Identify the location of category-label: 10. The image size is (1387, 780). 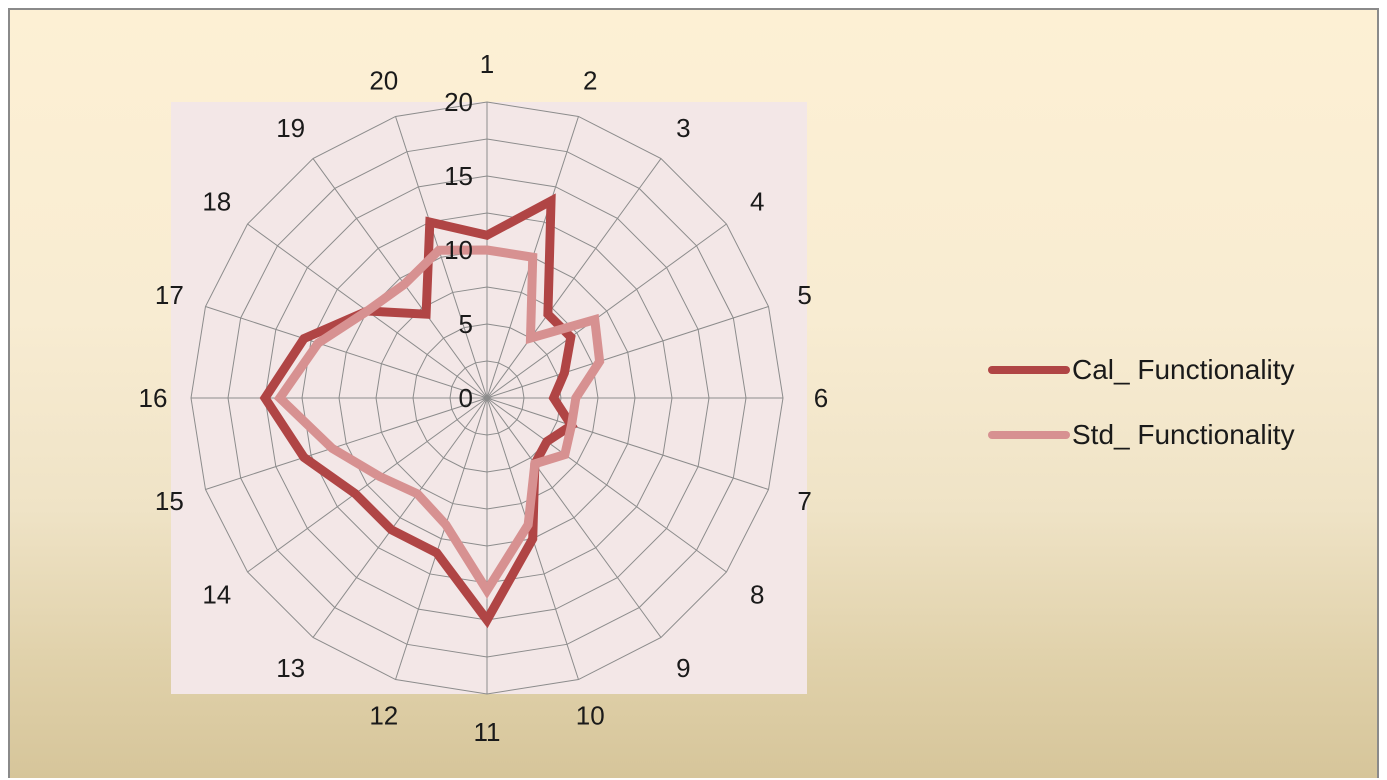
(590, 716).